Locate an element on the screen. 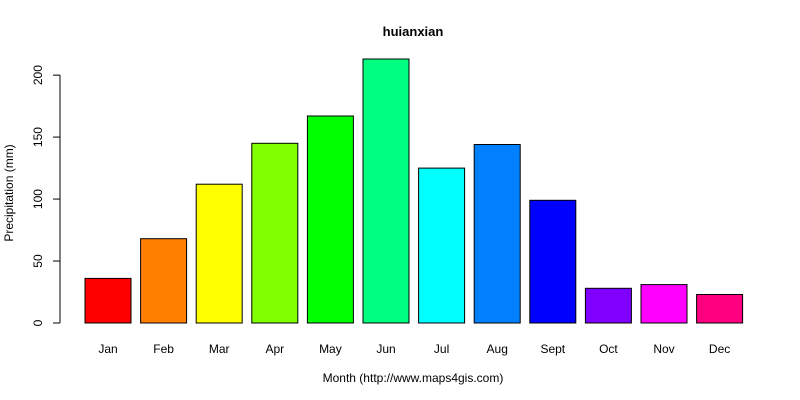 Image resolution: width=800 pixels, height=400 pixels. x-tick-label-dec: Dec is located at coordinates (719, 349).